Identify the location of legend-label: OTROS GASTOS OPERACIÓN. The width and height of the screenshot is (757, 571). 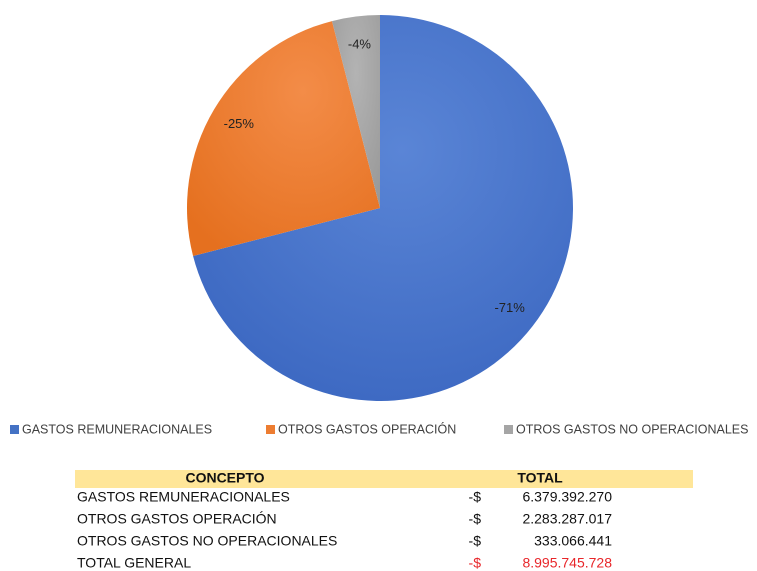
(367, 428).